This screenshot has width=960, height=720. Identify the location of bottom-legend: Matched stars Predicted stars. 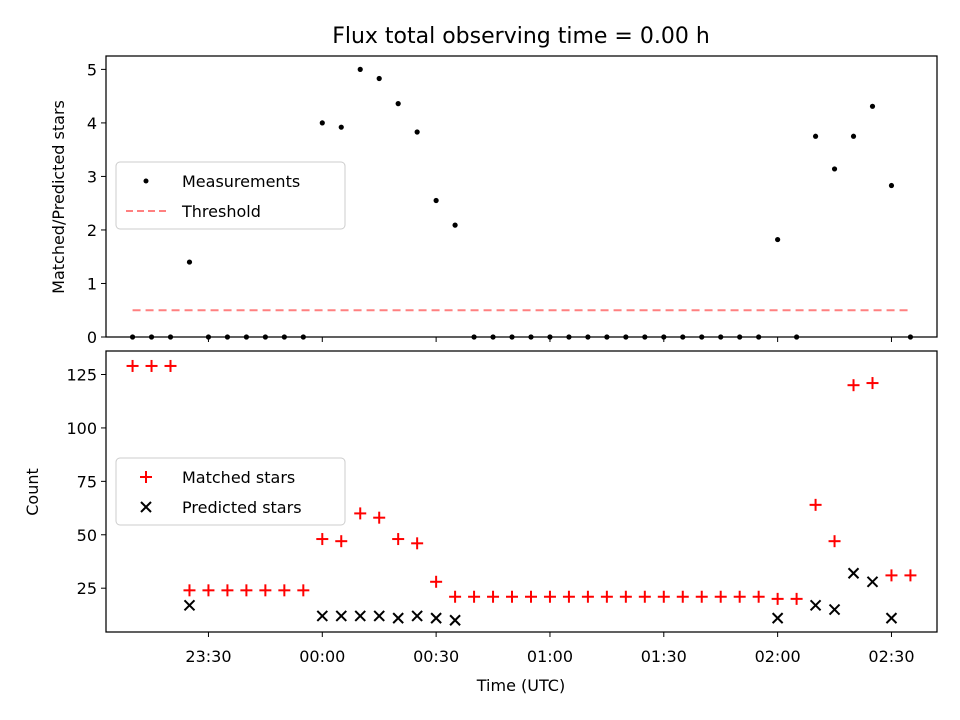
(230, 491).